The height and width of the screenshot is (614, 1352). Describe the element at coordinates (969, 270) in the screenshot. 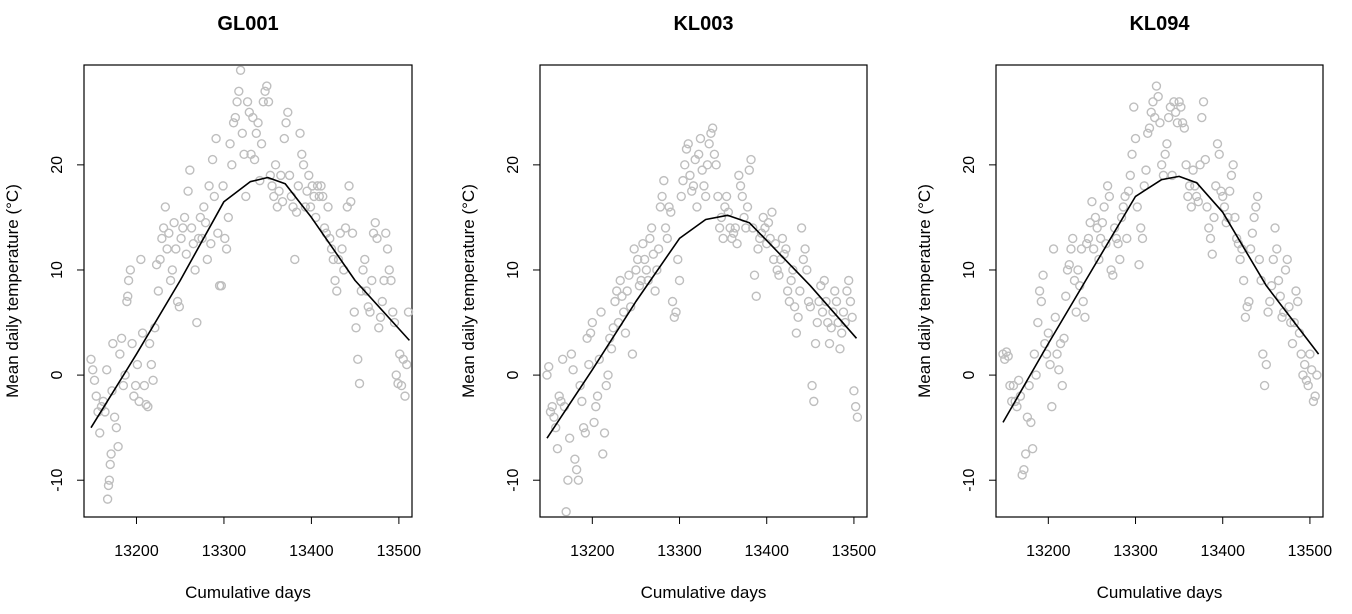

I see `y-tick-label: 10` at that location.